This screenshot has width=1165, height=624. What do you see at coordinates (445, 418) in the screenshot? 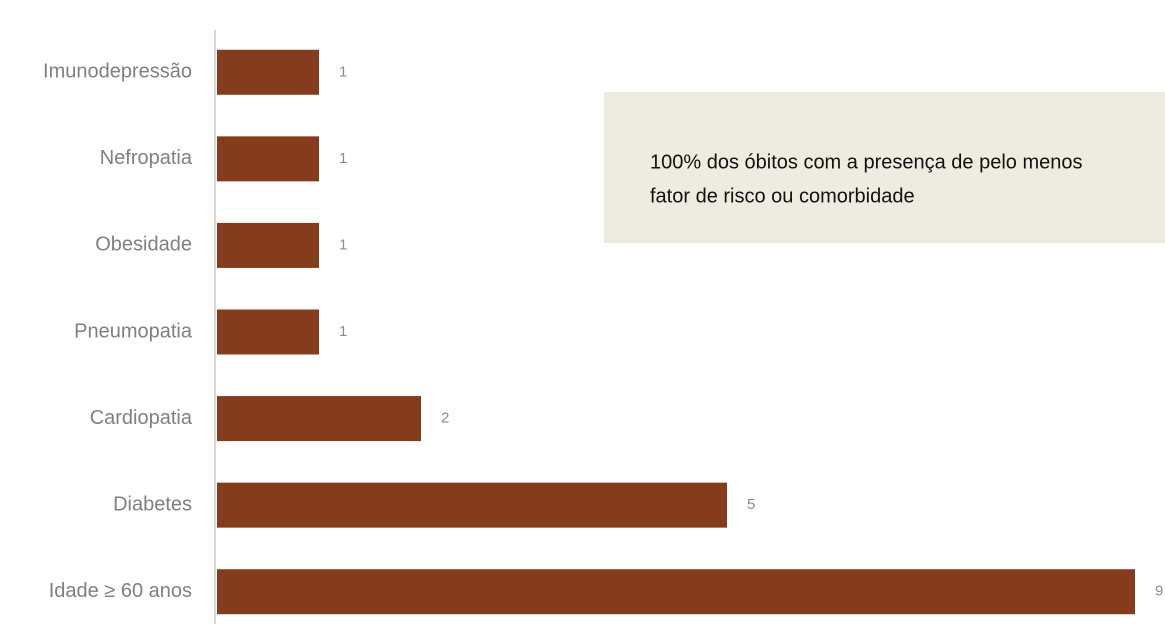
I see `value-label: 2` at bounding box center [445, 418].